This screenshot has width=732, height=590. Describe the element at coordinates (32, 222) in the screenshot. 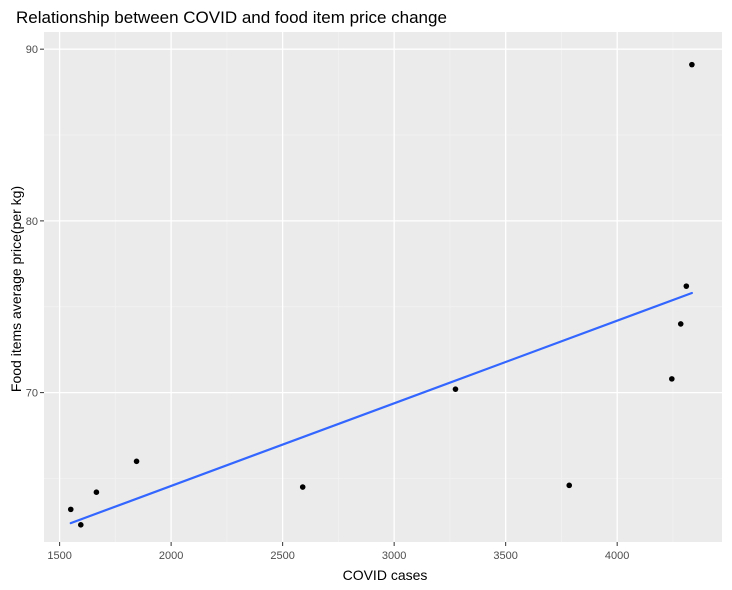

I see `y-tick-label: 80` at that location.